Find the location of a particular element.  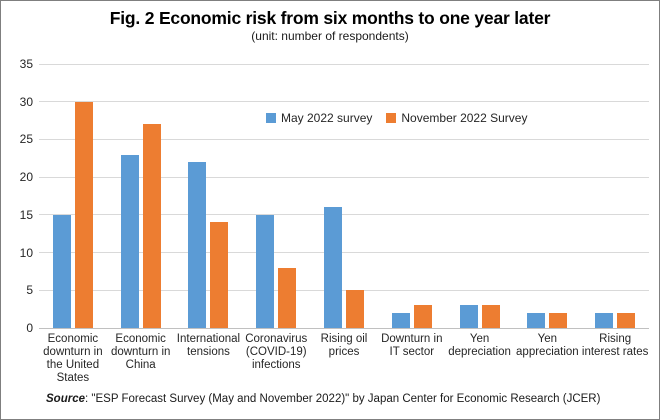

x-tick-label-8: Yen appreciation is located at coordinates (547, 345).